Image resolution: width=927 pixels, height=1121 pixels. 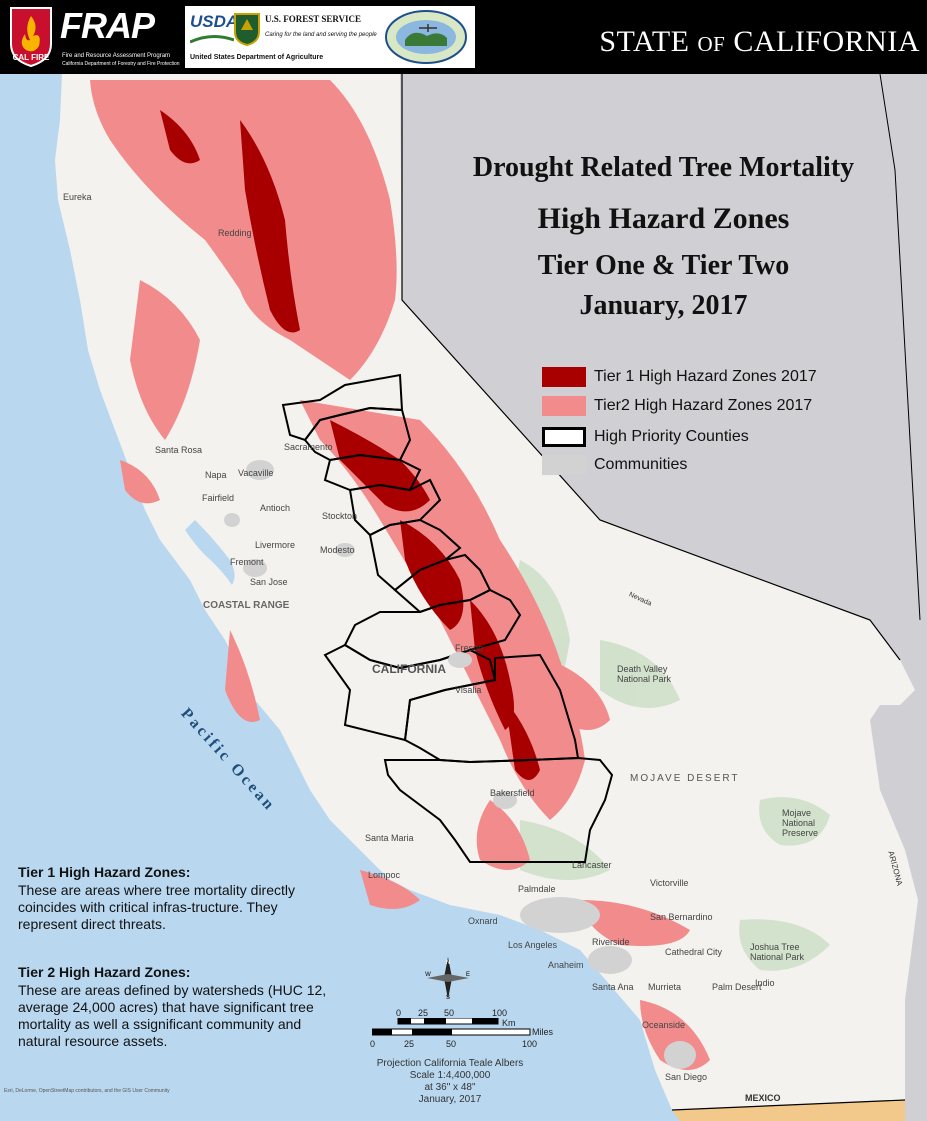 What do you see at coordinates (663, 167) in the screenshot?
I see `title-line-1: Drought Related Tree Mortality` at bounding box center [663, 167].